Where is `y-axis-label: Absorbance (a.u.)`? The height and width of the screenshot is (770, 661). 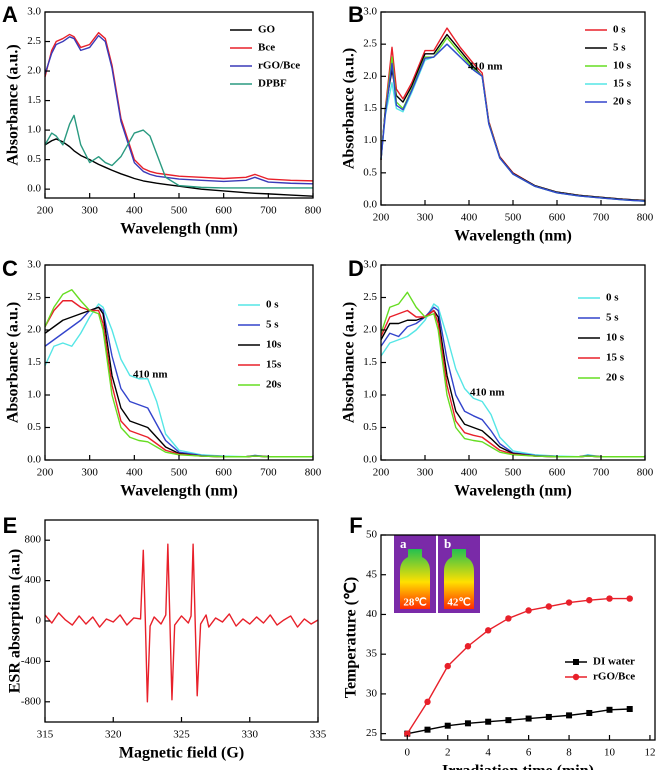
y-axis-label: Absorbance (a.u.) is located at coordinates (13, 104).